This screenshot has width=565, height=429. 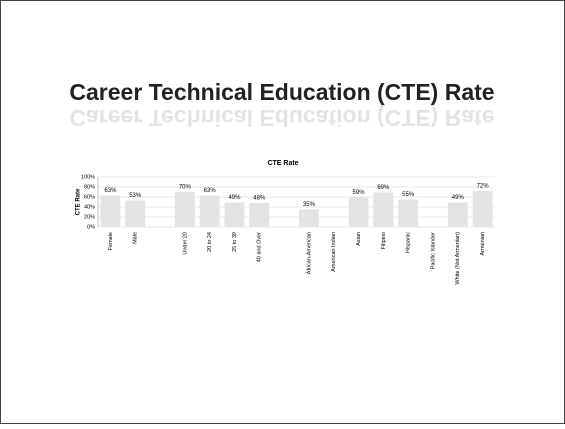 I want to click on y-tick-label: 20%, so click(x=89, y=217).